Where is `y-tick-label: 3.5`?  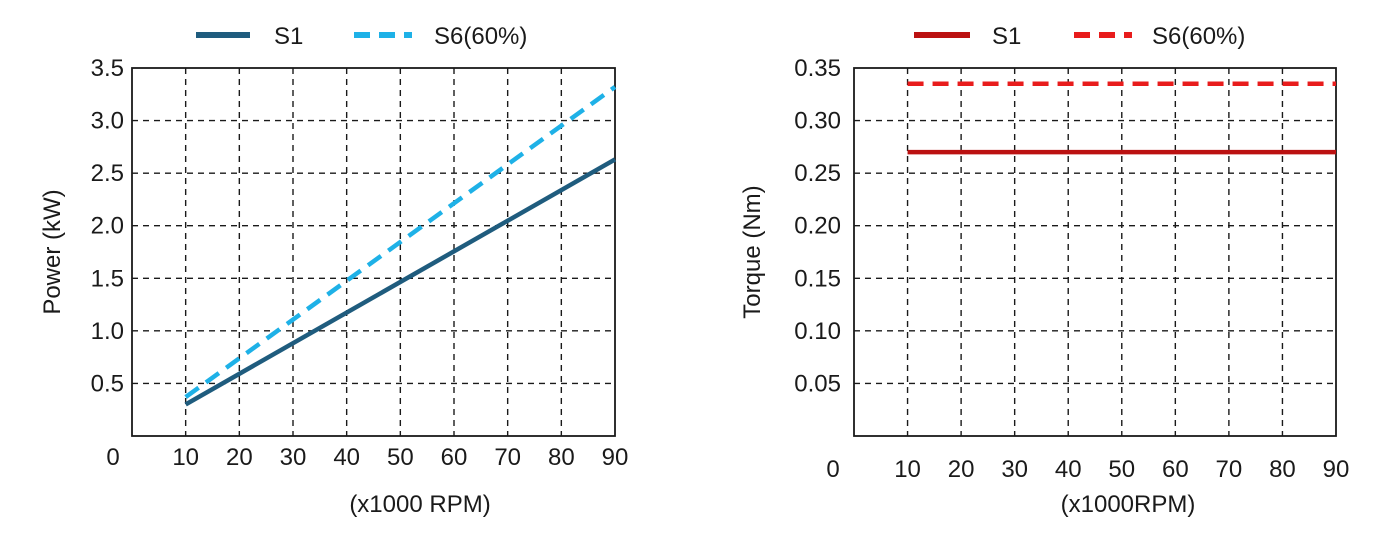 y-tick-label: 3.5 is located at coordinates (107, 68).